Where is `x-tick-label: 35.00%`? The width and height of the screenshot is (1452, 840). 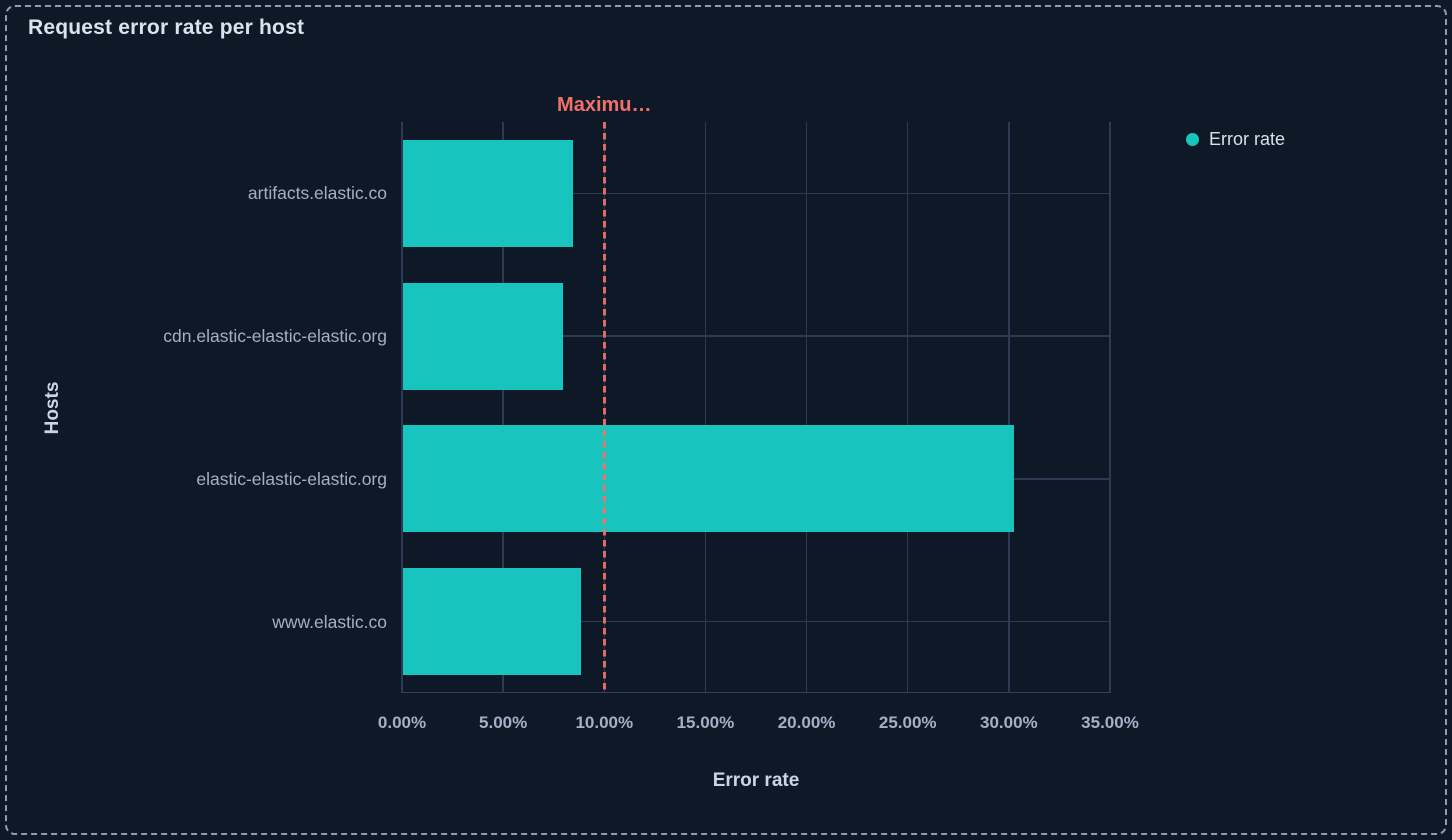
x-tick-label: 35.00% is located at coordinates (1110, 722).